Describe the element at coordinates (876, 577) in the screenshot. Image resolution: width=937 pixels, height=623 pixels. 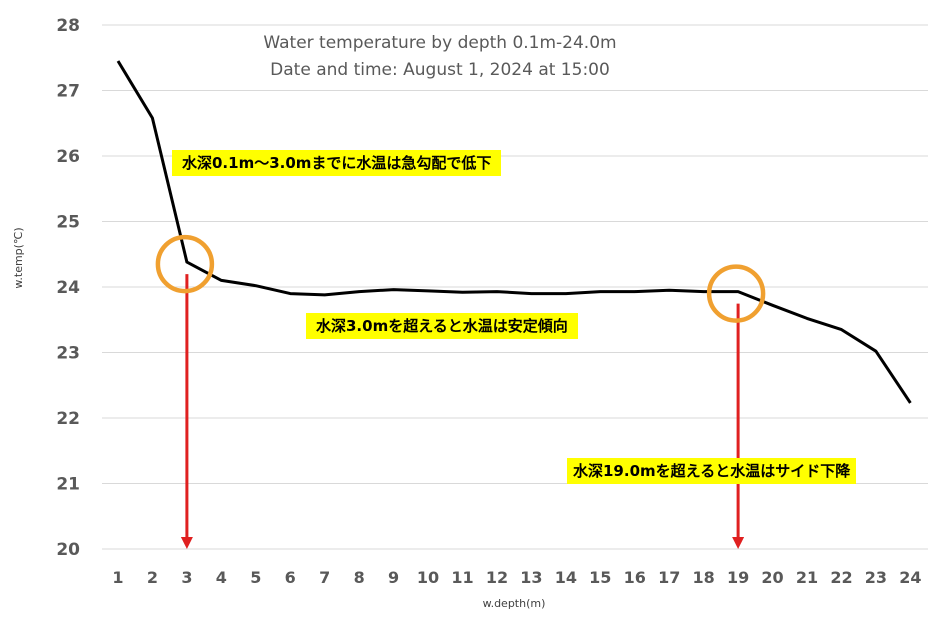
I see `x-tick-label-23: 23` at that location.